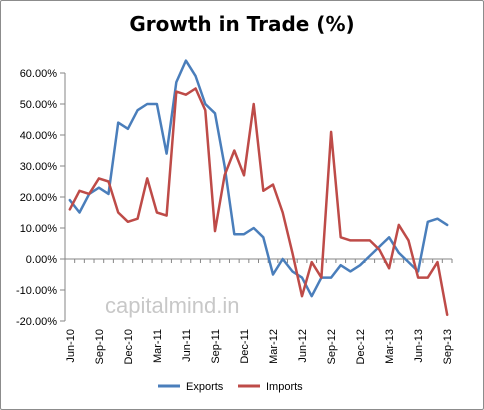 The height and width of the screenshot is (410, 484). What do you see at coordinates (100, 346) in the screenshot?
I see `x-tick-label: Sep-10` at bounding box center [100, 346].